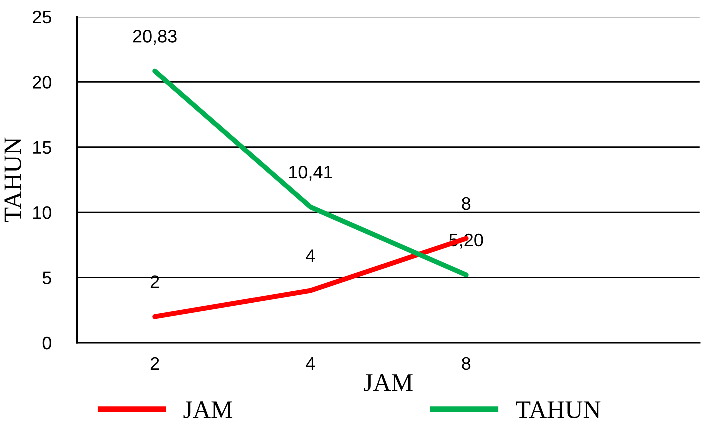 This screenshot has width=702, height=446. Describe the element at coordinates (466, 203) in the screenshot. I see `data-label: 8` at that location.